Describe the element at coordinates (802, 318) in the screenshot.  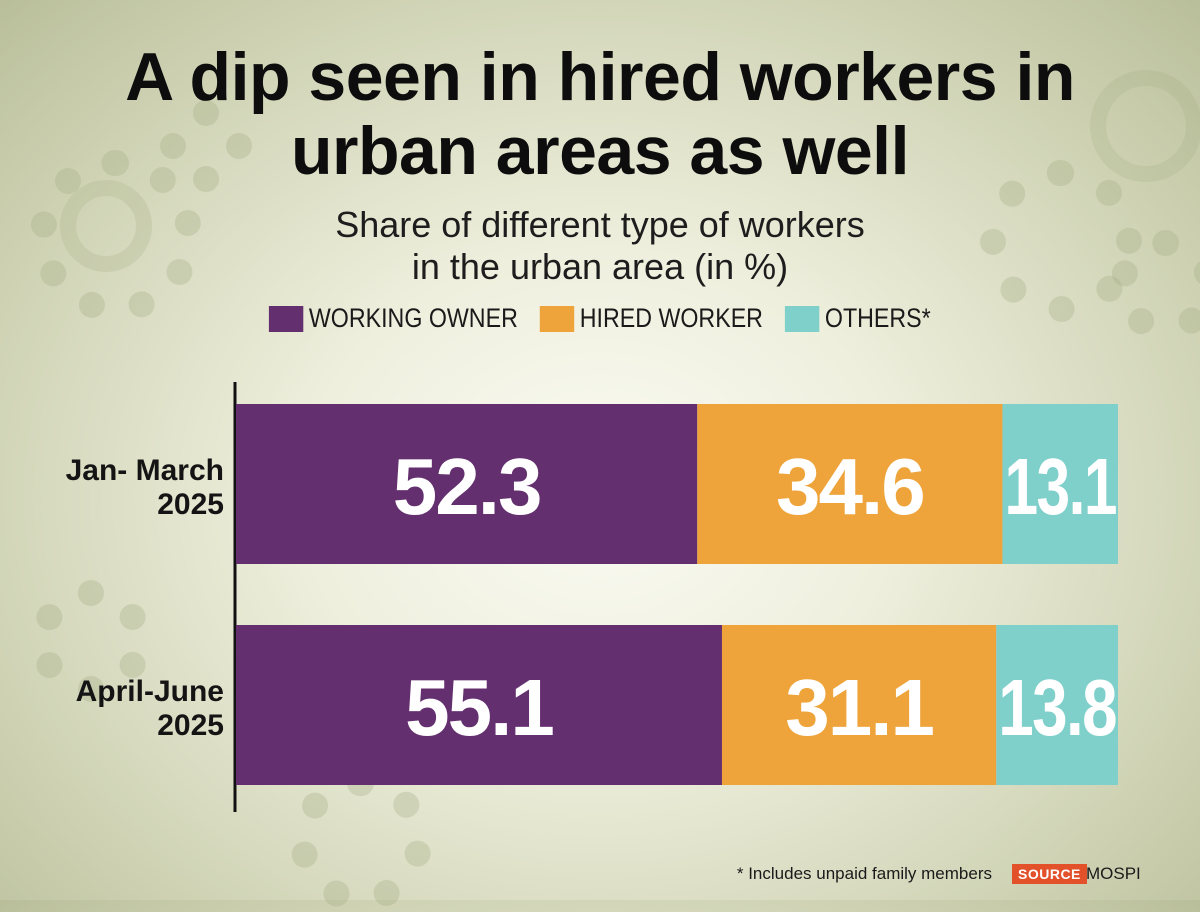
I see `legend-swatch-others` at that location.